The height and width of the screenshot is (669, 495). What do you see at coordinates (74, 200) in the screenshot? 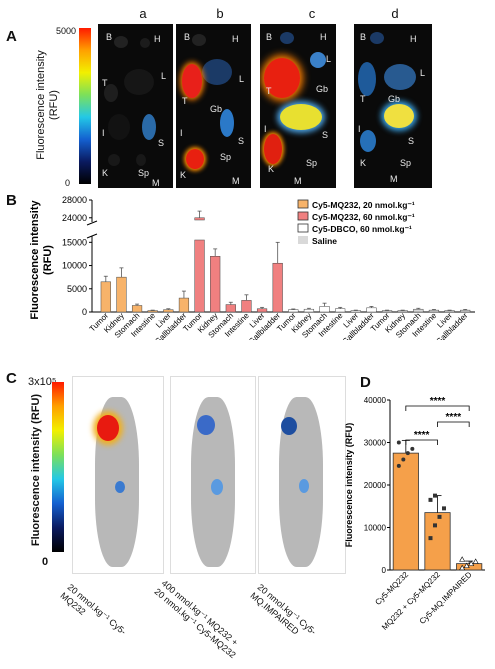
I see `y-tick-label: 28000` at bounding box center [74, 200].